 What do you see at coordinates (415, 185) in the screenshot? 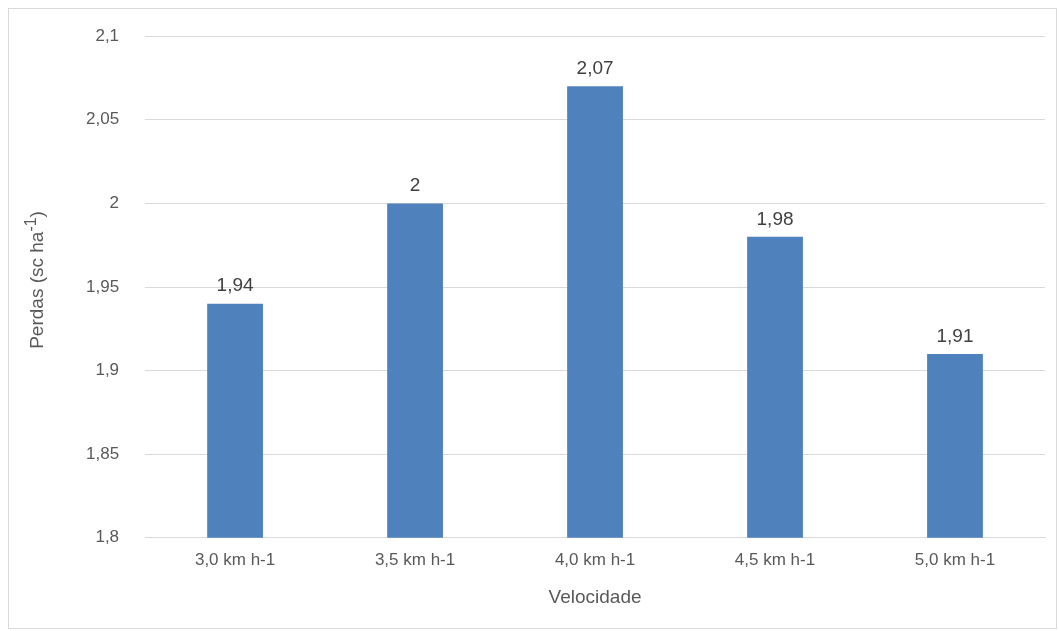
I see `data-label: 2` at bounding box center [415, 185].